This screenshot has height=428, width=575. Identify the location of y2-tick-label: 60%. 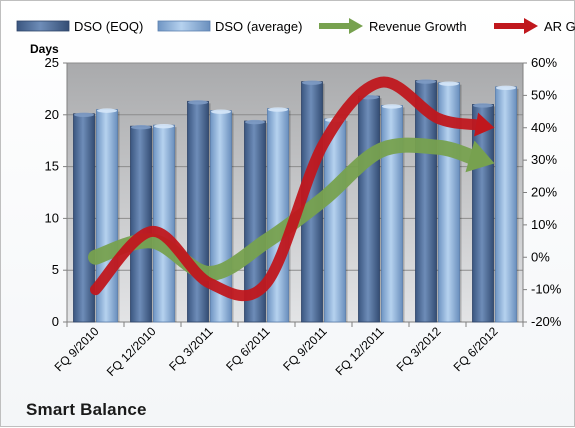
(544, 62).